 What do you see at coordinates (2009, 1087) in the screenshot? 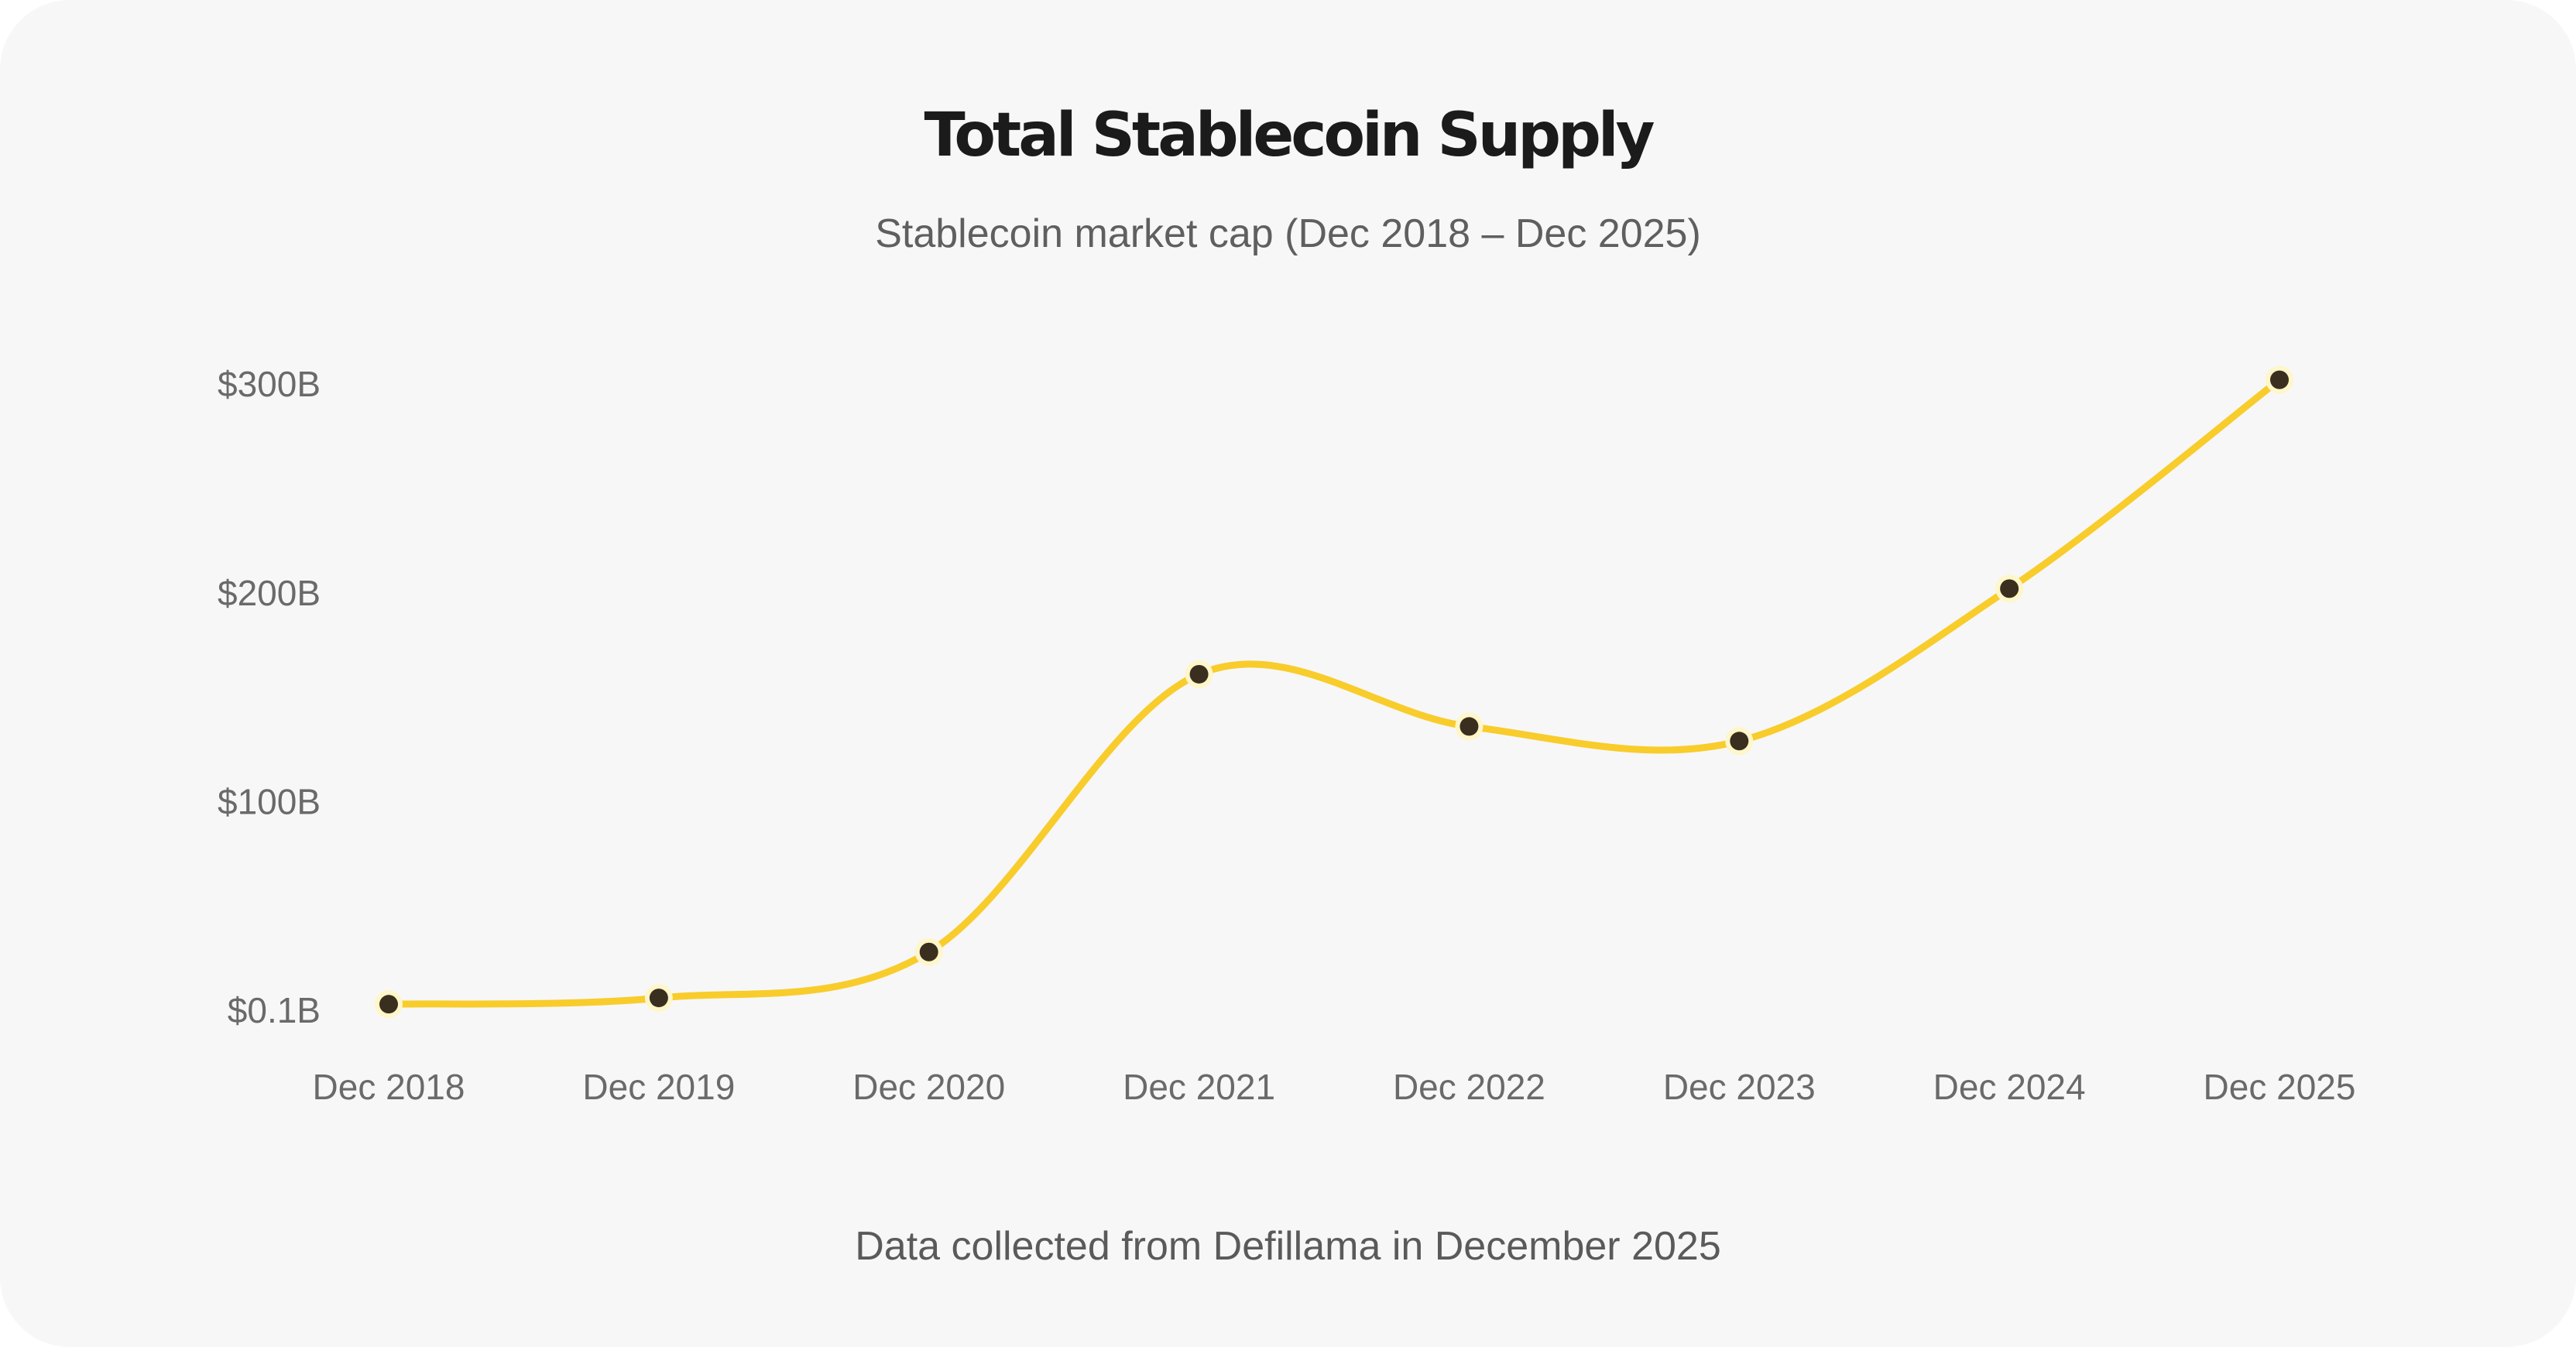
I see `x-tick-label: Dec 2024` at bounding box center [2009, 1087].